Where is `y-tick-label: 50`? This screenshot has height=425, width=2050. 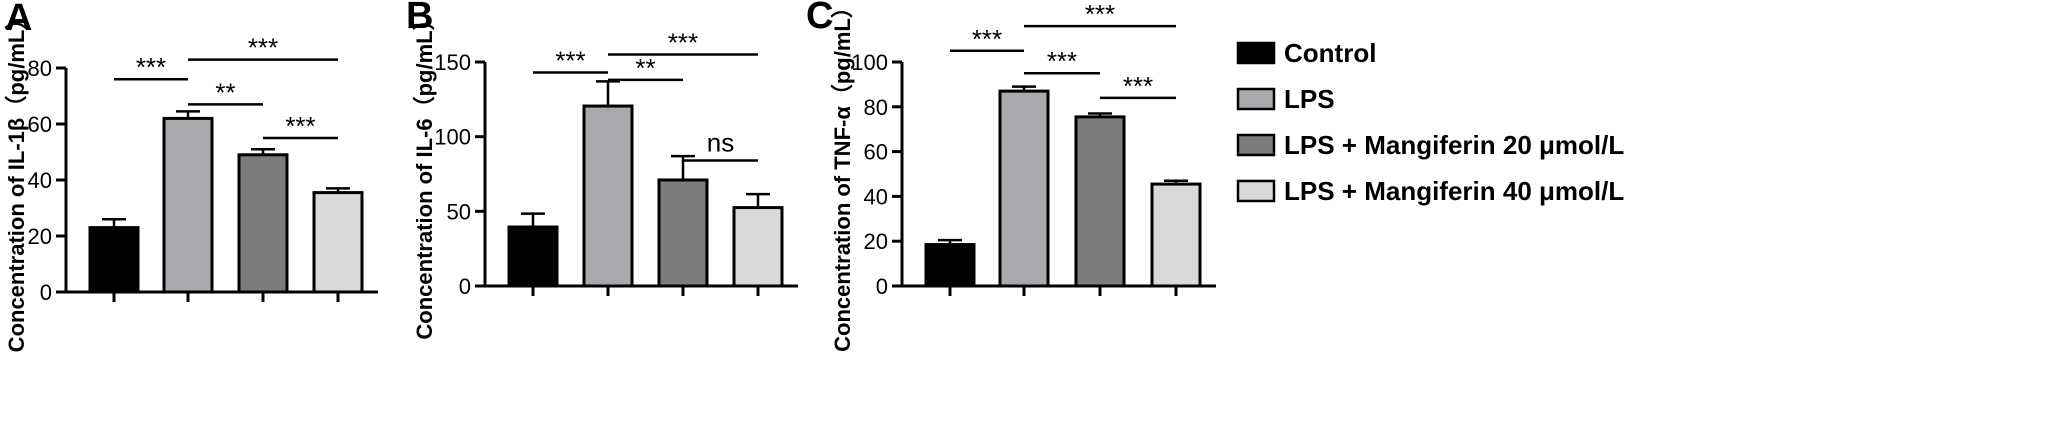 y-tick-label: 50 is located at coordinates (459, 211).